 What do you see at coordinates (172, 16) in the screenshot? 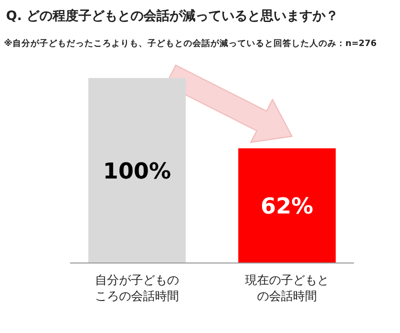
I see `chart-title: Q. どの程度子どもとの会話が減っていると思いますか？` at bounding box center [172, 16].